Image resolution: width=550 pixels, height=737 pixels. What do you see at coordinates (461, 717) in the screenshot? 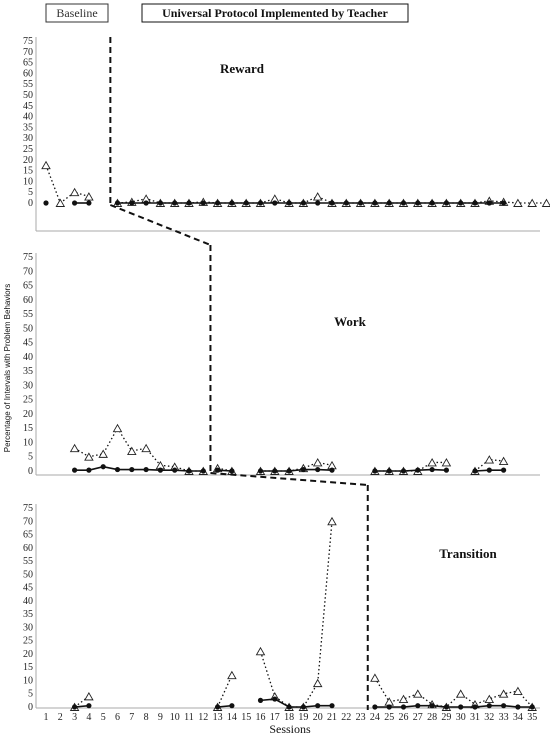
I see `x-tick-label: 30` at bounding box center [461, 717].